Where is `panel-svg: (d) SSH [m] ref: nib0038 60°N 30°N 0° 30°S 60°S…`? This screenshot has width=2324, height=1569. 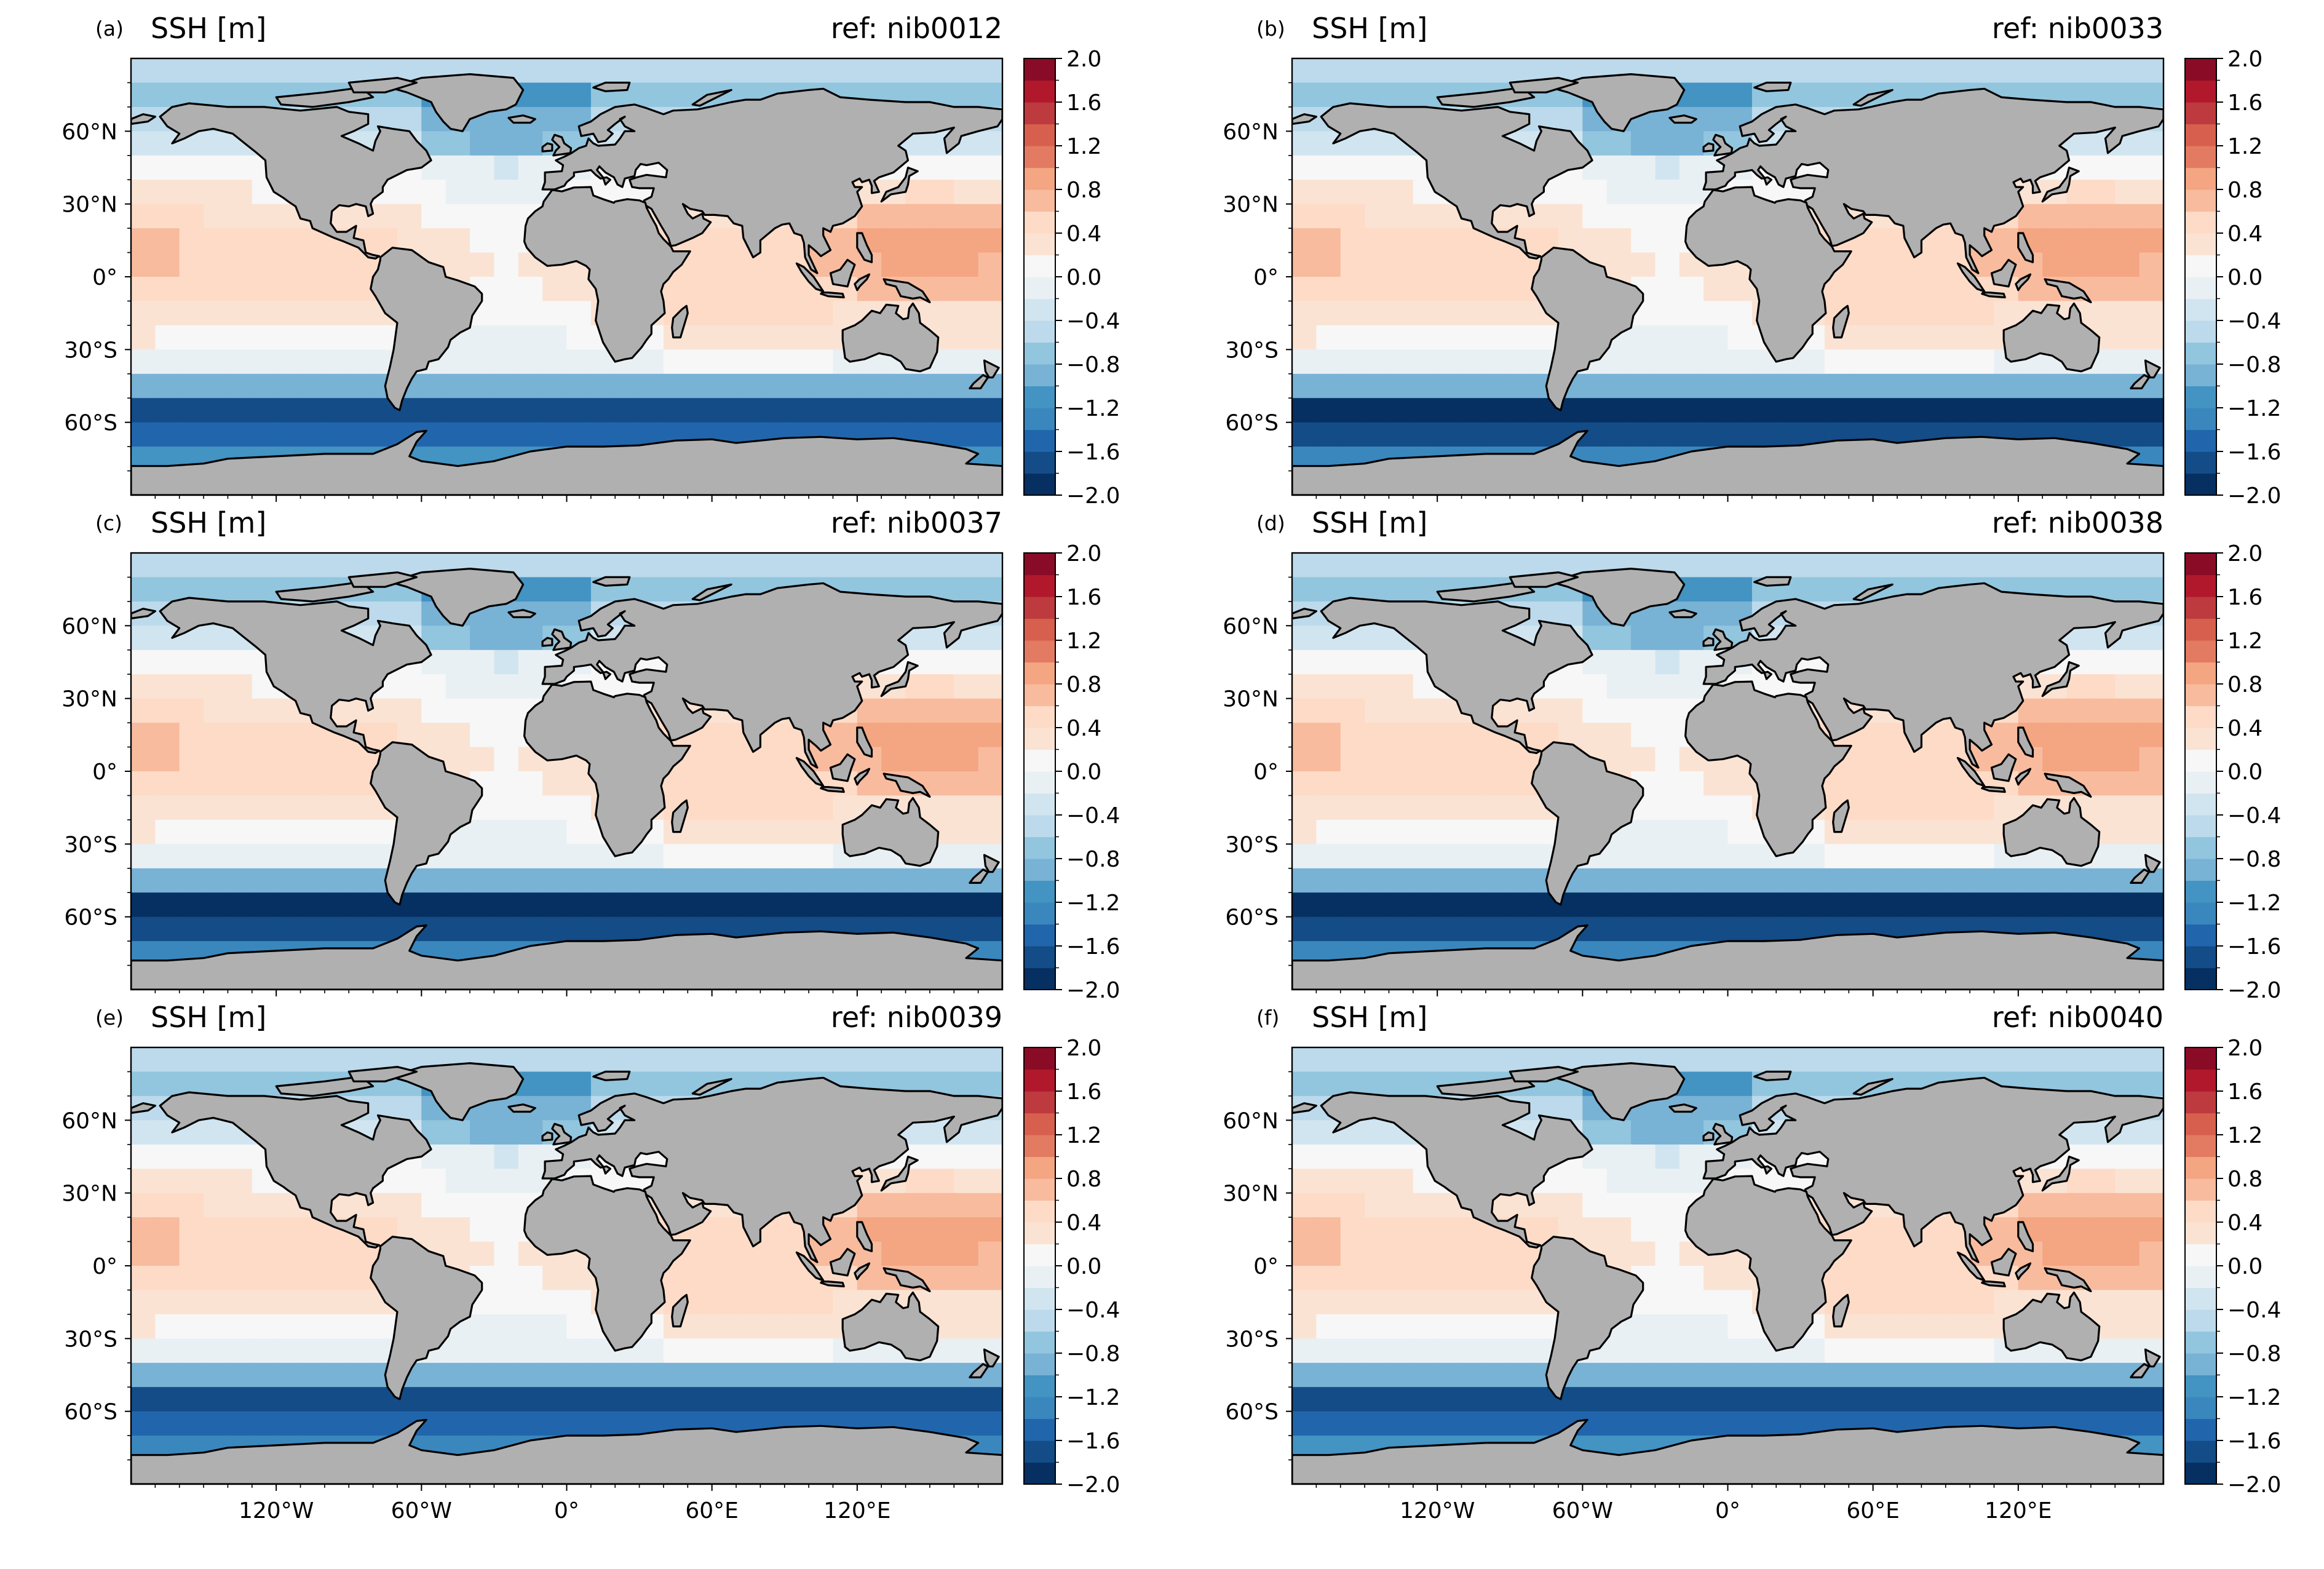
panel-svg: (d) SSH [m] ref: nib0038 60°N 30°N 0° 30°S 60°S… is located at coordinates (1752, 754).